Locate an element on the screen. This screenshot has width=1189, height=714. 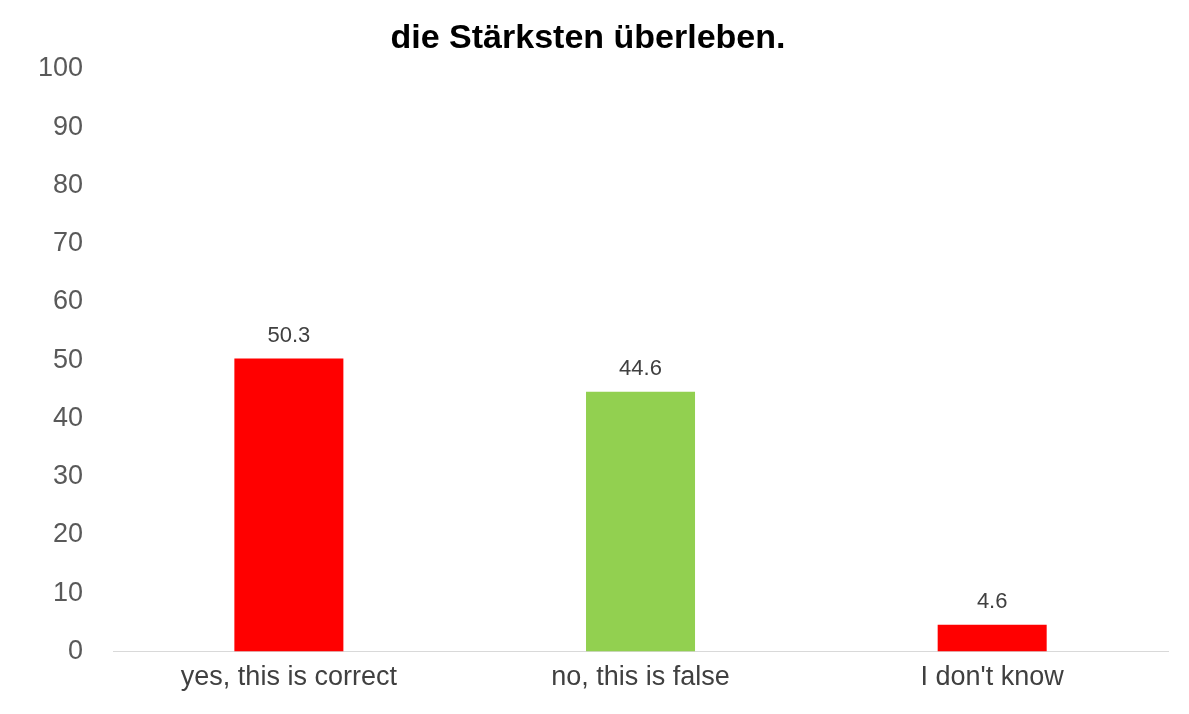
data-label: 50.3 is located at coordinates (289, 334).